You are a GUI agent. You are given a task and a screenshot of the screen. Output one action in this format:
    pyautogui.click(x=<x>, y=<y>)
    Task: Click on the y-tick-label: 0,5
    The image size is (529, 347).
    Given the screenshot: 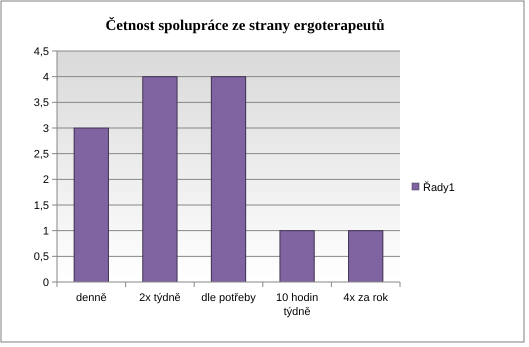 What is the action you would take?
    pyautogui.click(x=41, y=257)
    